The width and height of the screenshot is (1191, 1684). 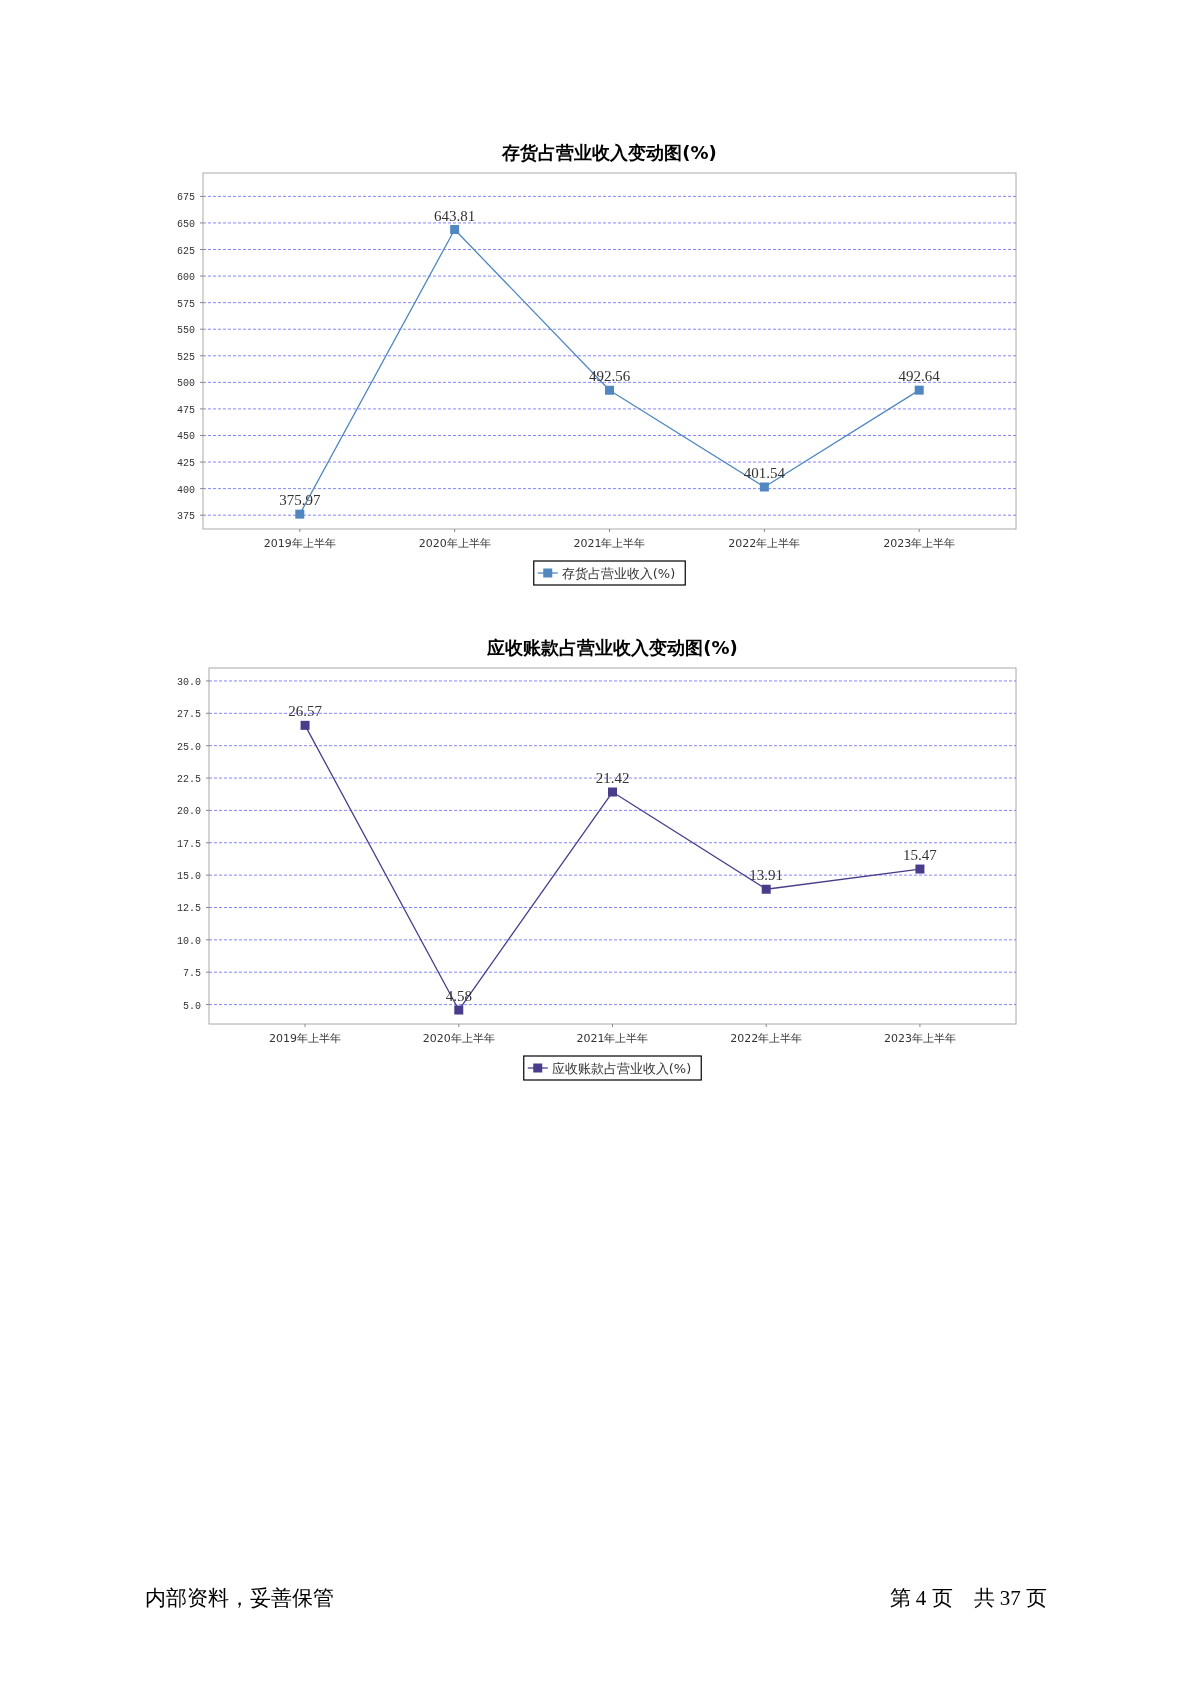 What do you see at coordinates (188, 844) in the screenshot?
I see `y-tick-label: 17.5` at bounding box center [188, 844].